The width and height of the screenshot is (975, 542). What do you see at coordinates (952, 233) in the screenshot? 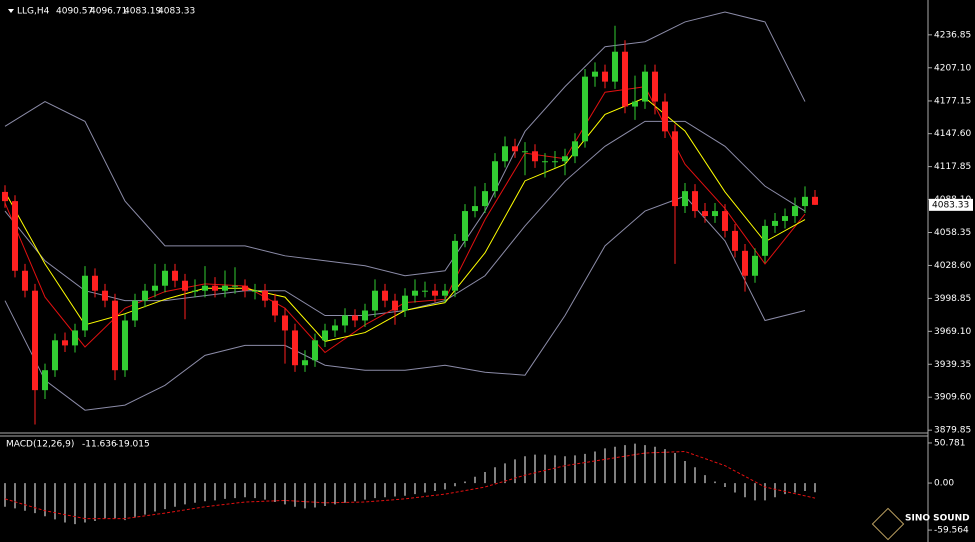
I see `y-tick-label: 4058.35` at bounding box center [952, 233].